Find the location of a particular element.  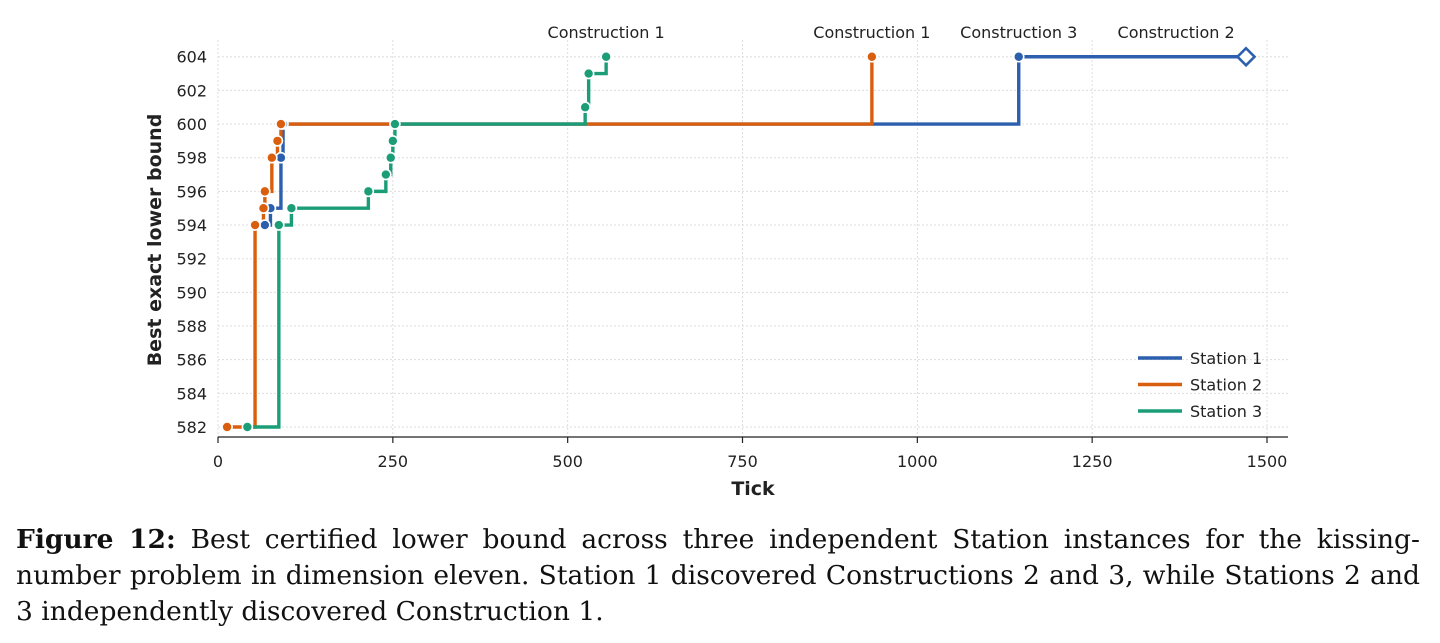

y-tick-label: 590 is located at coordinates (191, 292).